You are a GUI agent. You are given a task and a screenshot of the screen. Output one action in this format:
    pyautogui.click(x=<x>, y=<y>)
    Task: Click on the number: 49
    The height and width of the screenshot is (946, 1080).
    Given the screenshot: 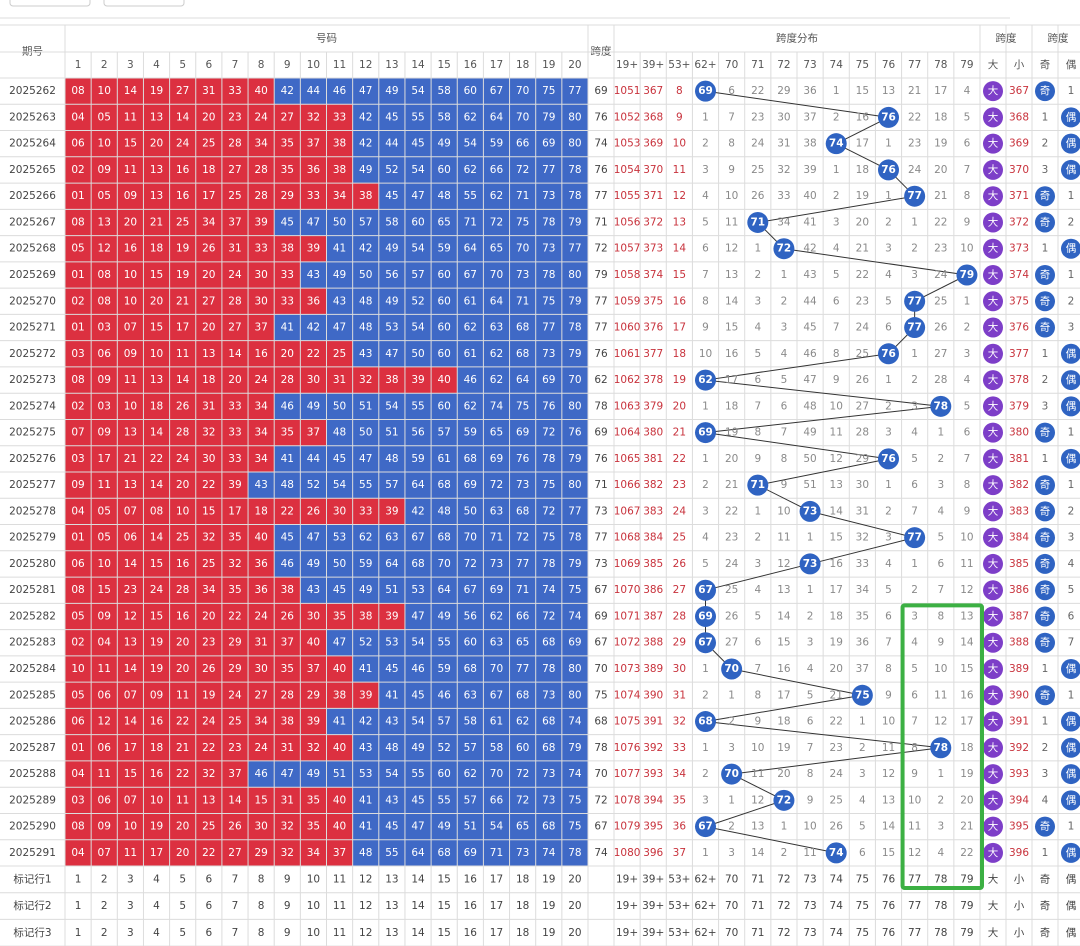 What is the action you would take?
    pyautogui.click(x=391, y=249)
    